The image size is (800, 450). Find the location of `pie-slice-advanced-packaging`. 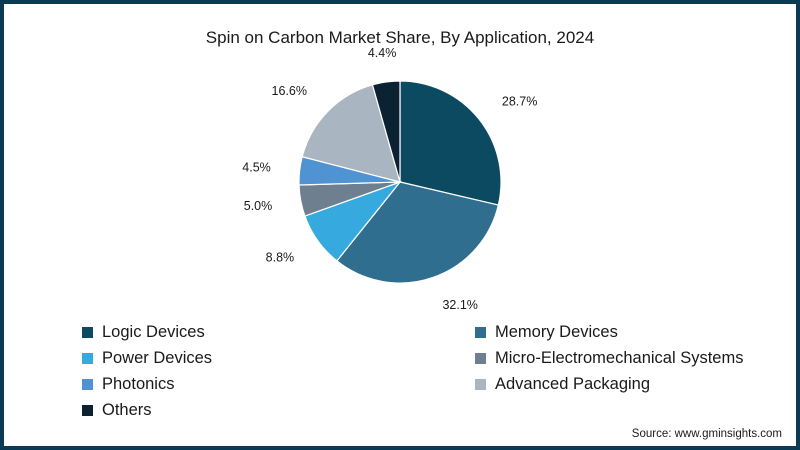

pie-slice-advanced-packaging is located at coordinates (351, 133).